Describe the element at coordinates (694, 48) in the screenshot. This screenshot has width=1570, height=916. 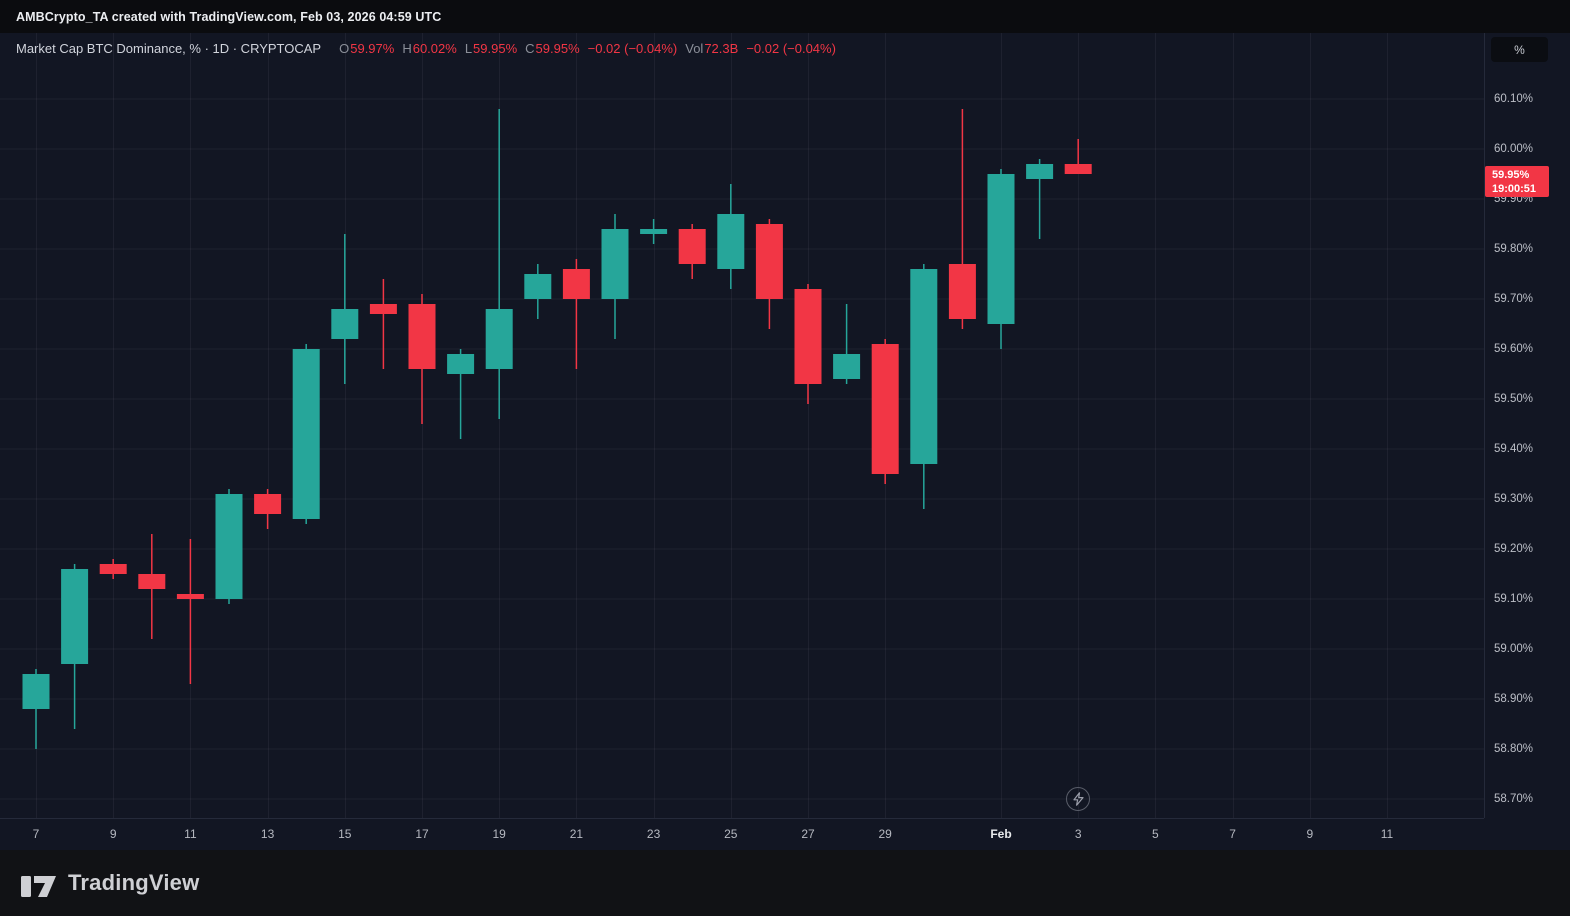
I see `volume-label: Vol` at that location.